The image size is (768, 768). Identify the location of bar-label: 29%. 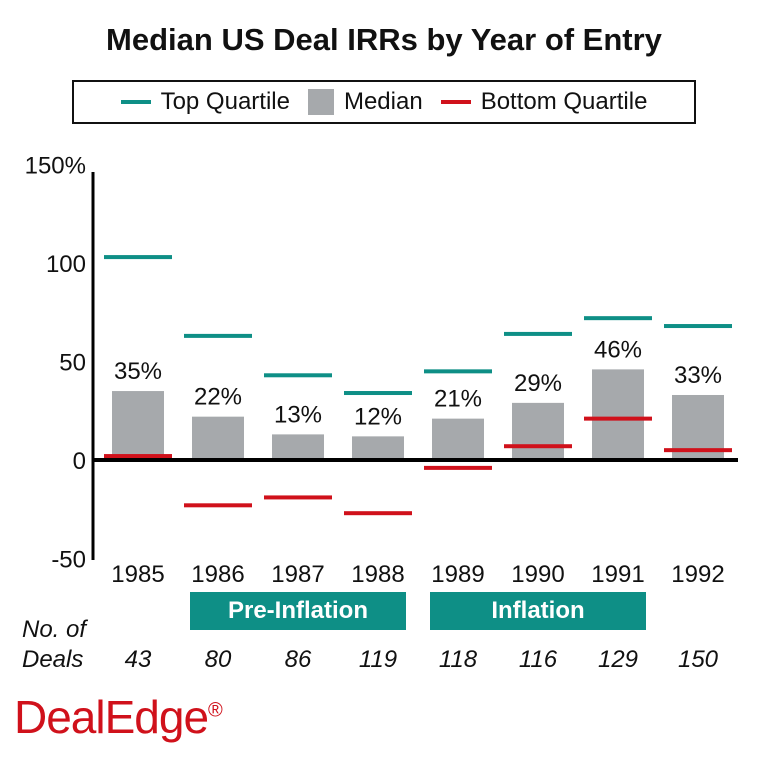
(538, 383).